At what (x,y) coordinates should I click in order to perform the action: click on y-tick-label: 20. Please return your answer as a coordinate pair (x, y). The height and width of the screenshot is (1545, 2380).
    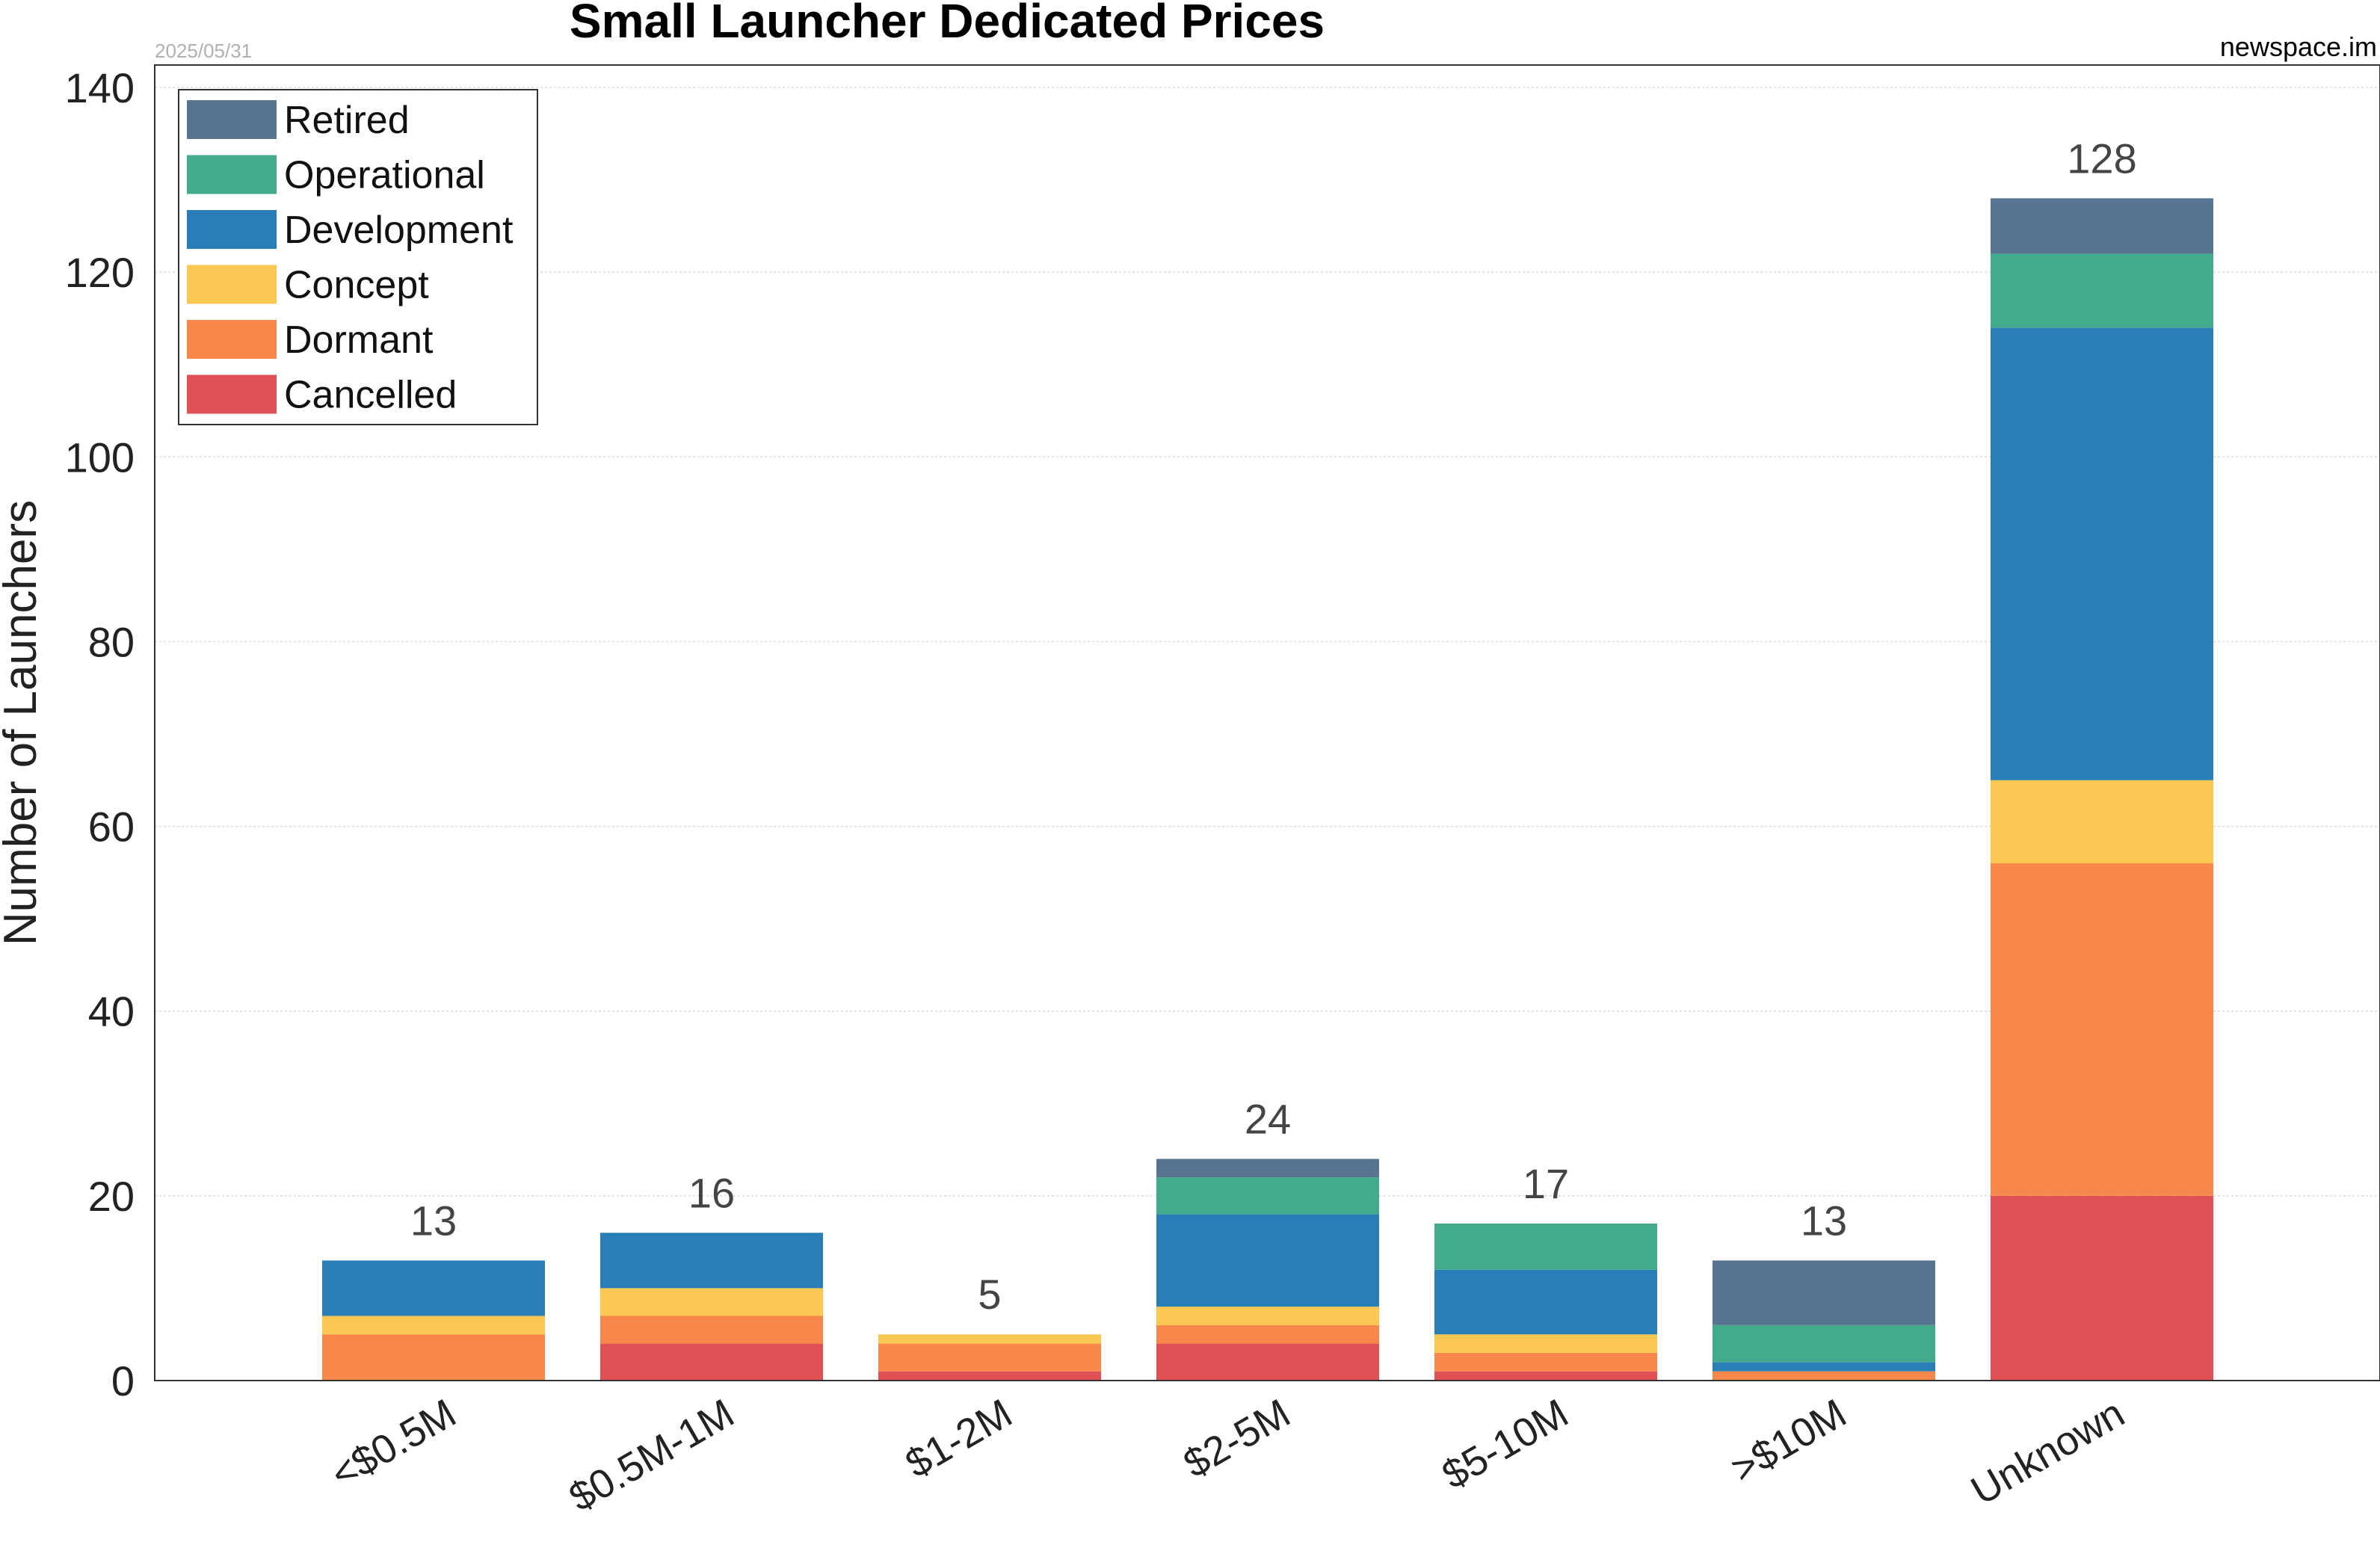
    Looking at the image, I should click on (112, 1196).